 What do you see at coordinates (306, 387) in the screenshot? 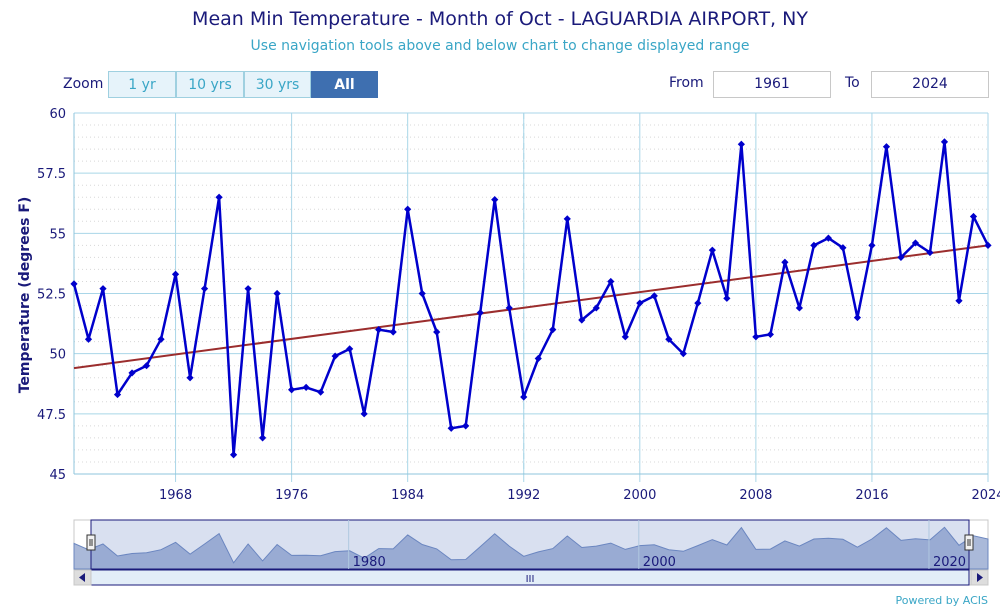
I see `data-point-1977` at bounding box center [306, 387].